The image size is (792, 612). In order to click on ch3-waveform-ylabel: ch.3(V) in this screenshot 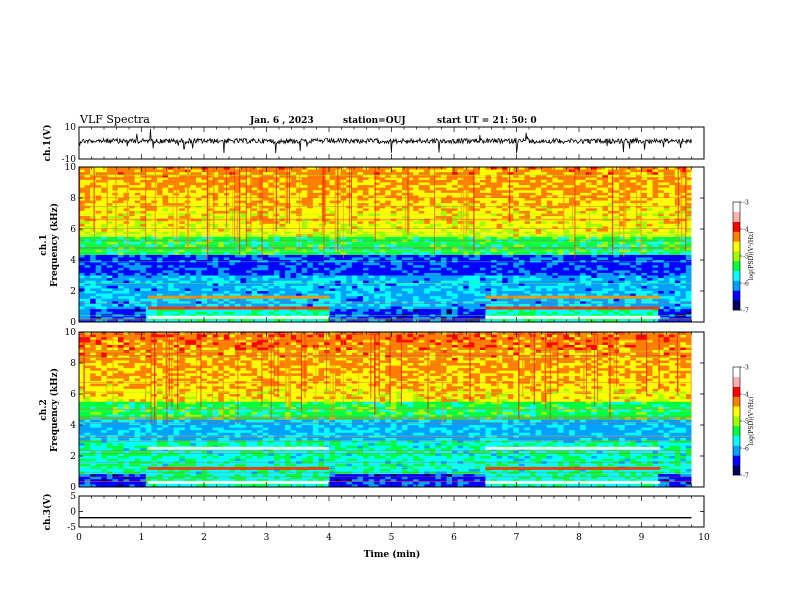, I will do `click(47, 512)`.